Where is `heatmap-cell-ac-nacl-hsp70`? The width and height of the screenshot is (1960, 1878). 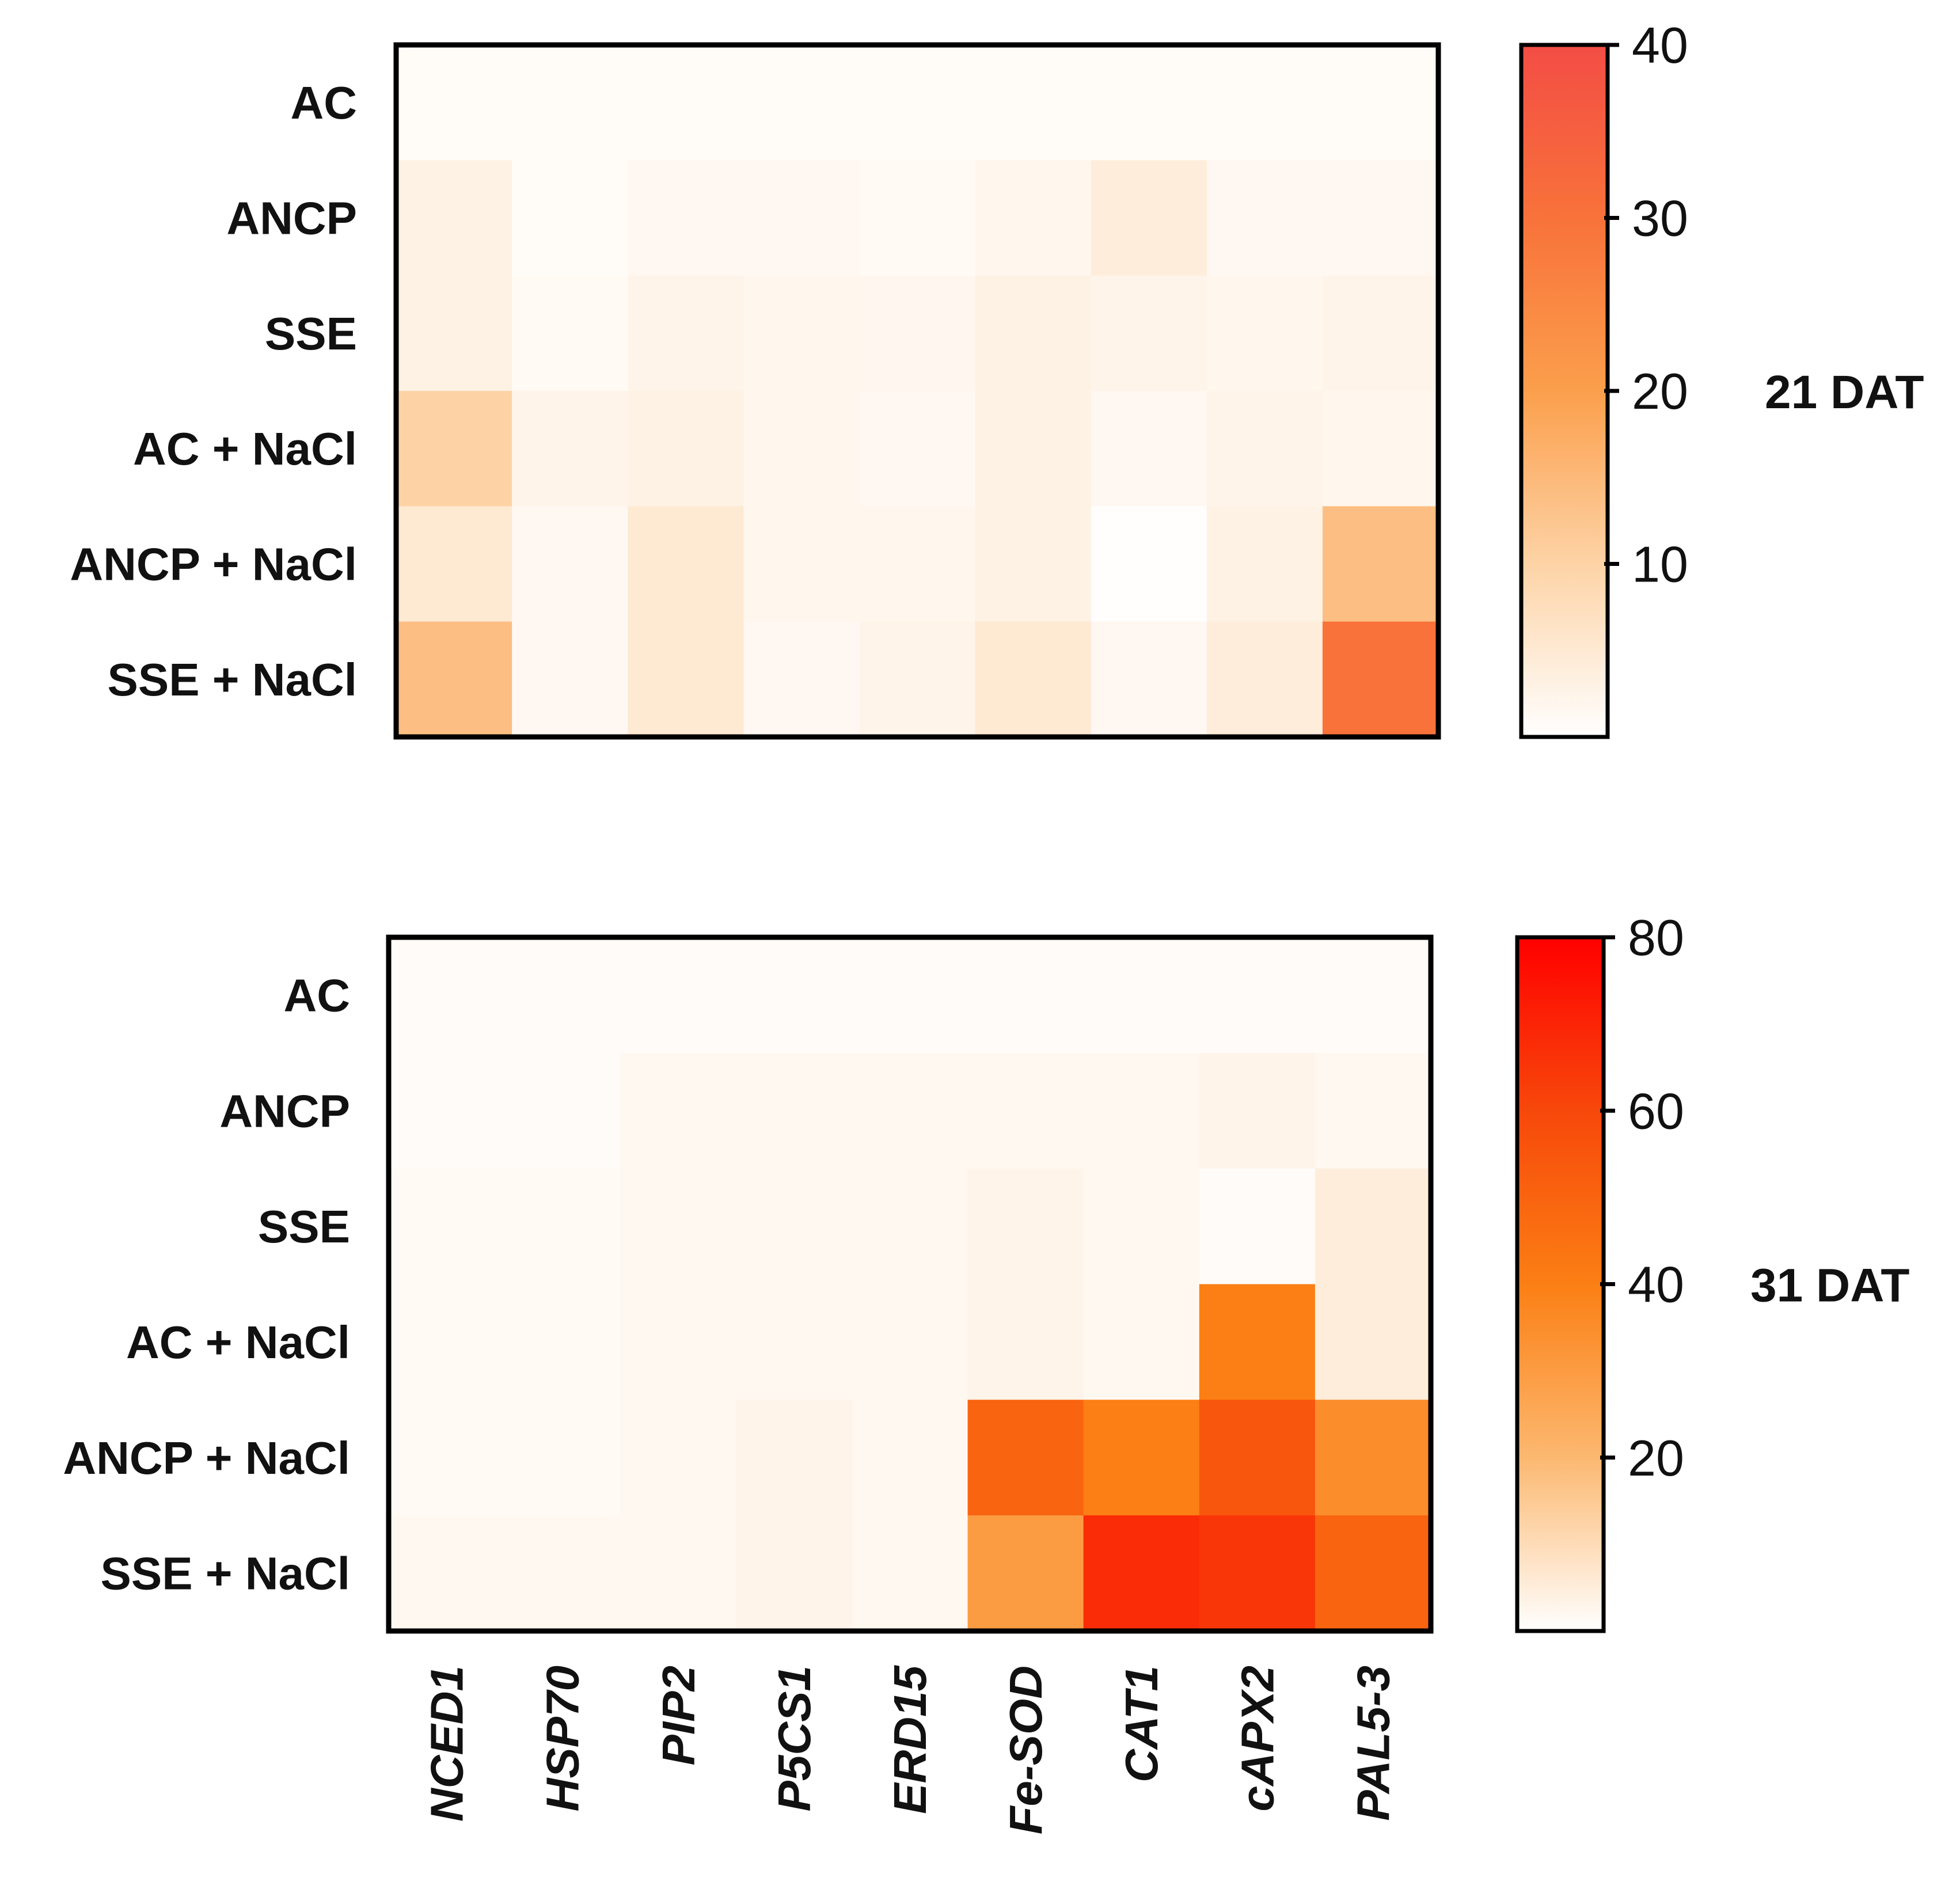 heatmap-cell-ac-nacl-hsp70 is located at coordinates (562, 1342).